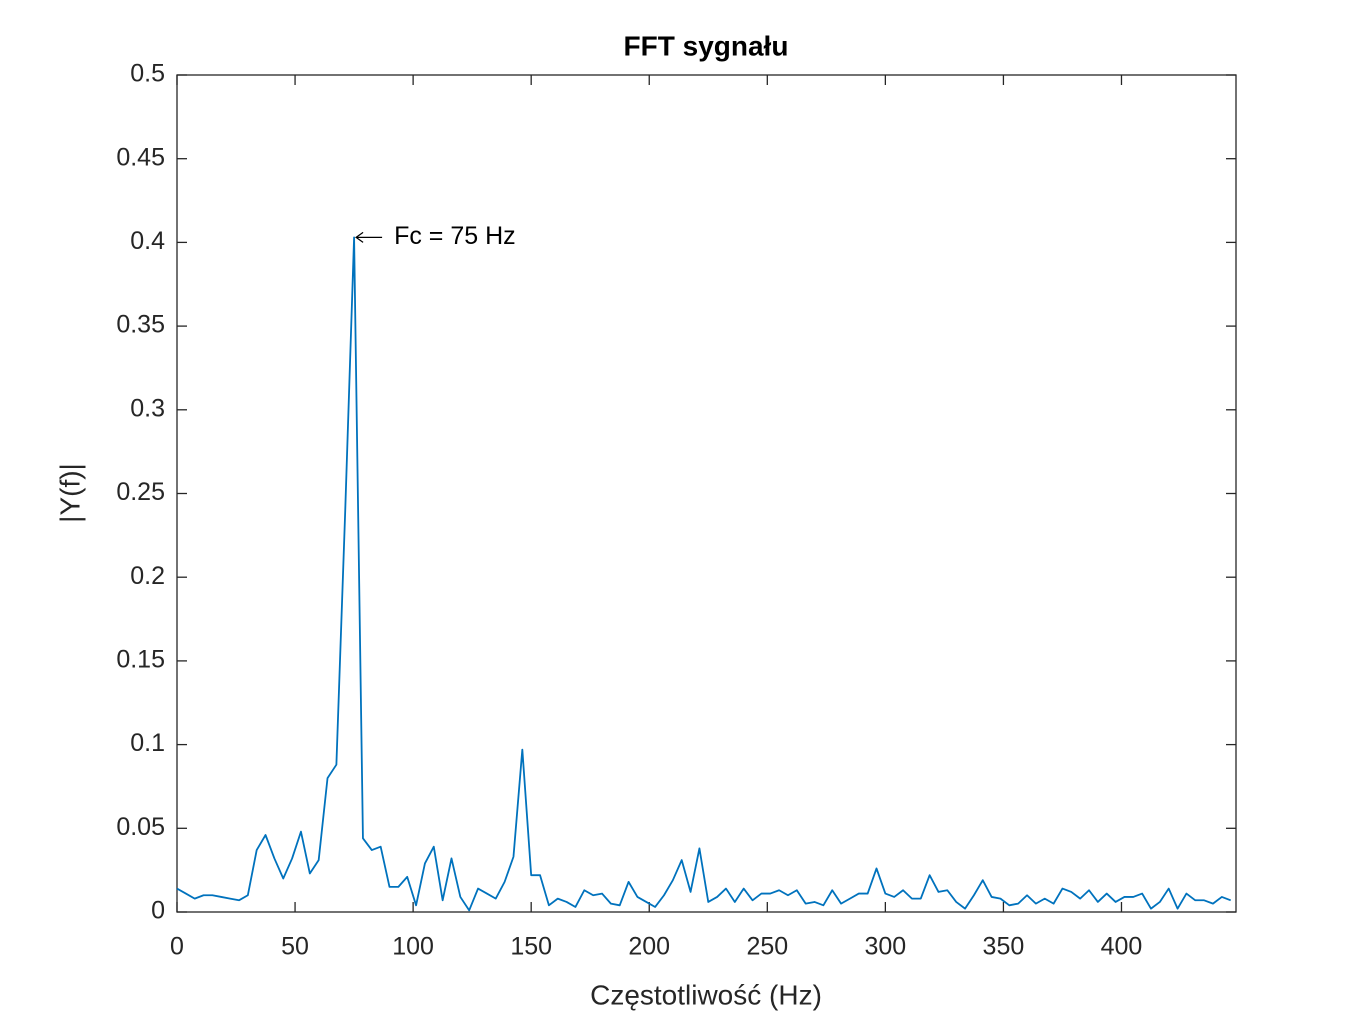  Describe the element at coordinates (886, 947) in the screenshot. I see `x-tick-label: 300` at that location.